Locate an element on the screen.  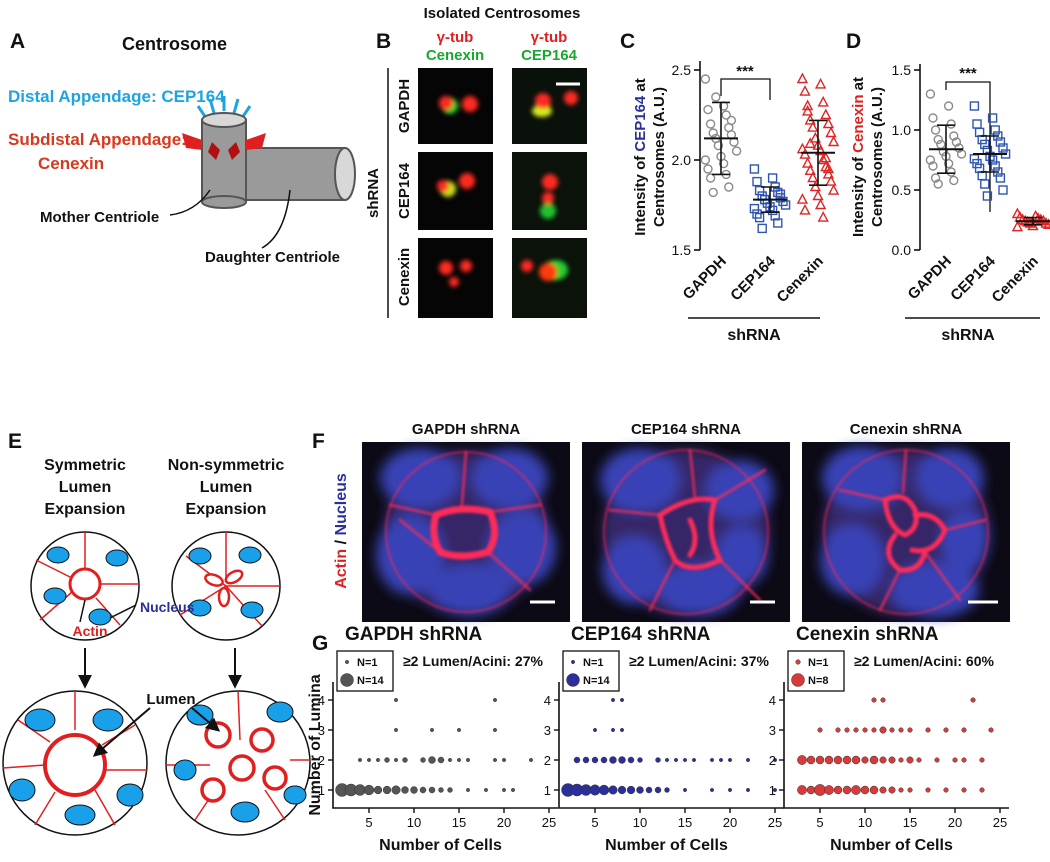
legend-marker is located at coordinates (347, 662).